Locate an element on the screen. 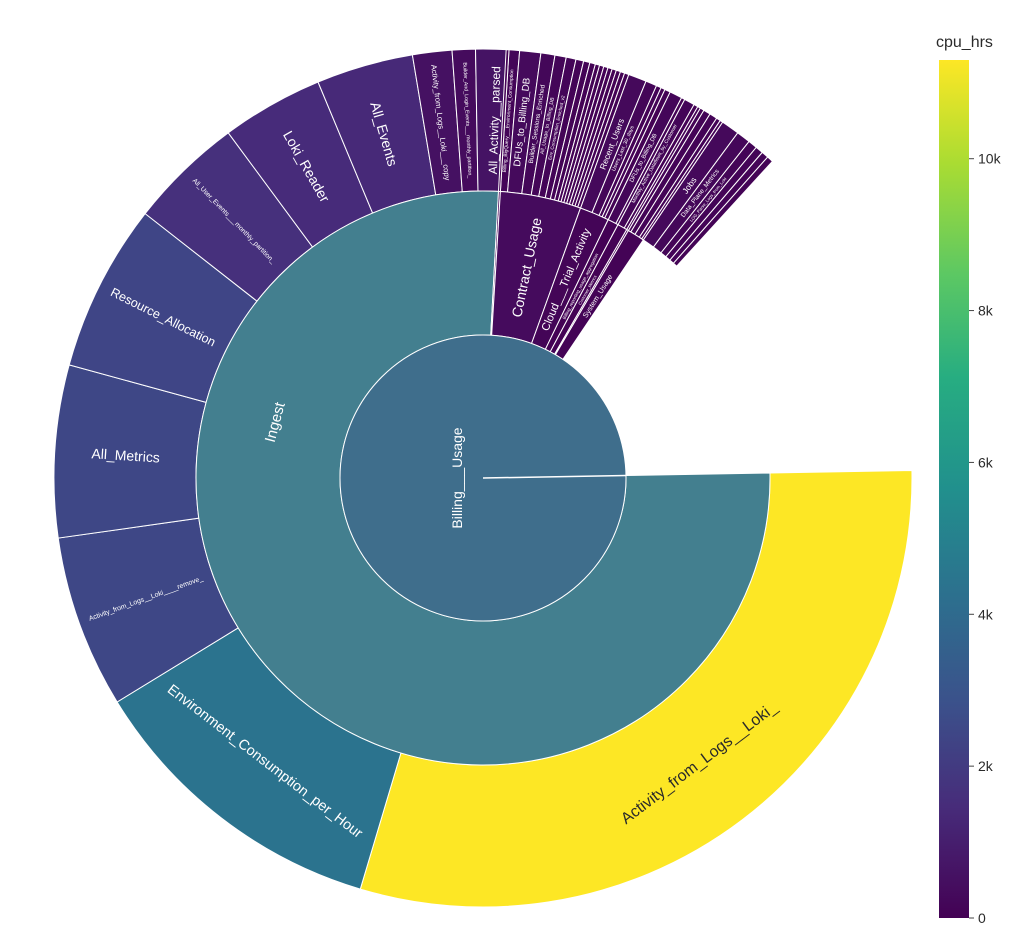 The height and width of the screenshot is (940, 1024). root-label: Billing___Usage is located at coordinates (457, 477).